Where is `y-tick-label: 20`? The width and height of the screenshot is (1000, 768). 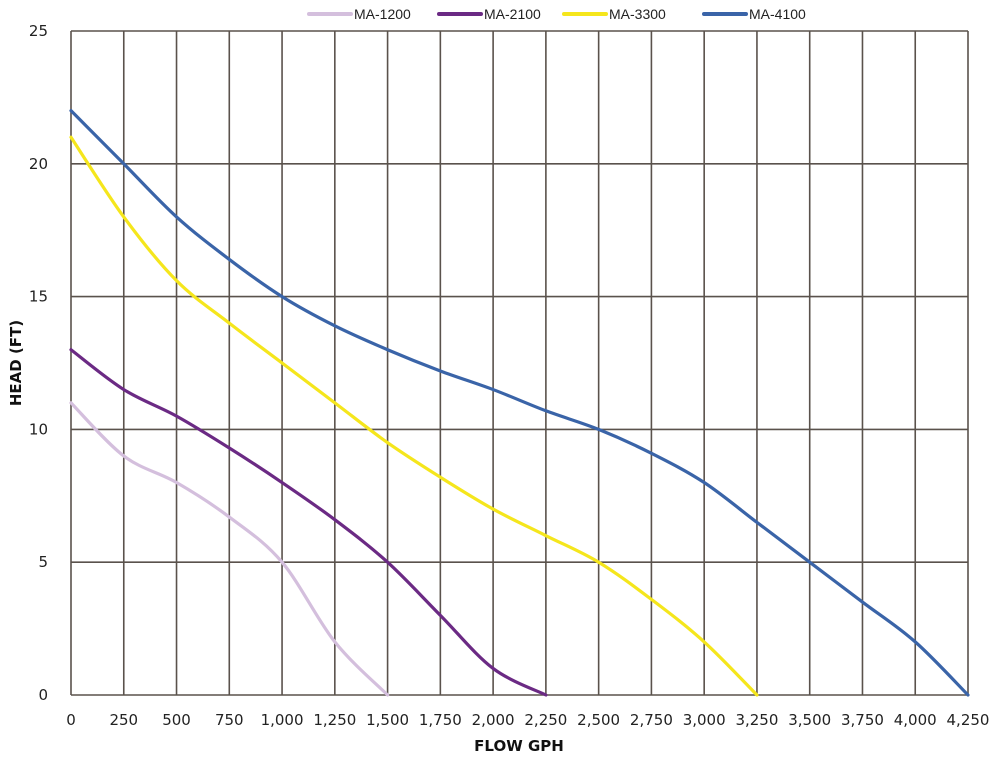
y-tick-label: 20 is located at coordinates (38, 164).